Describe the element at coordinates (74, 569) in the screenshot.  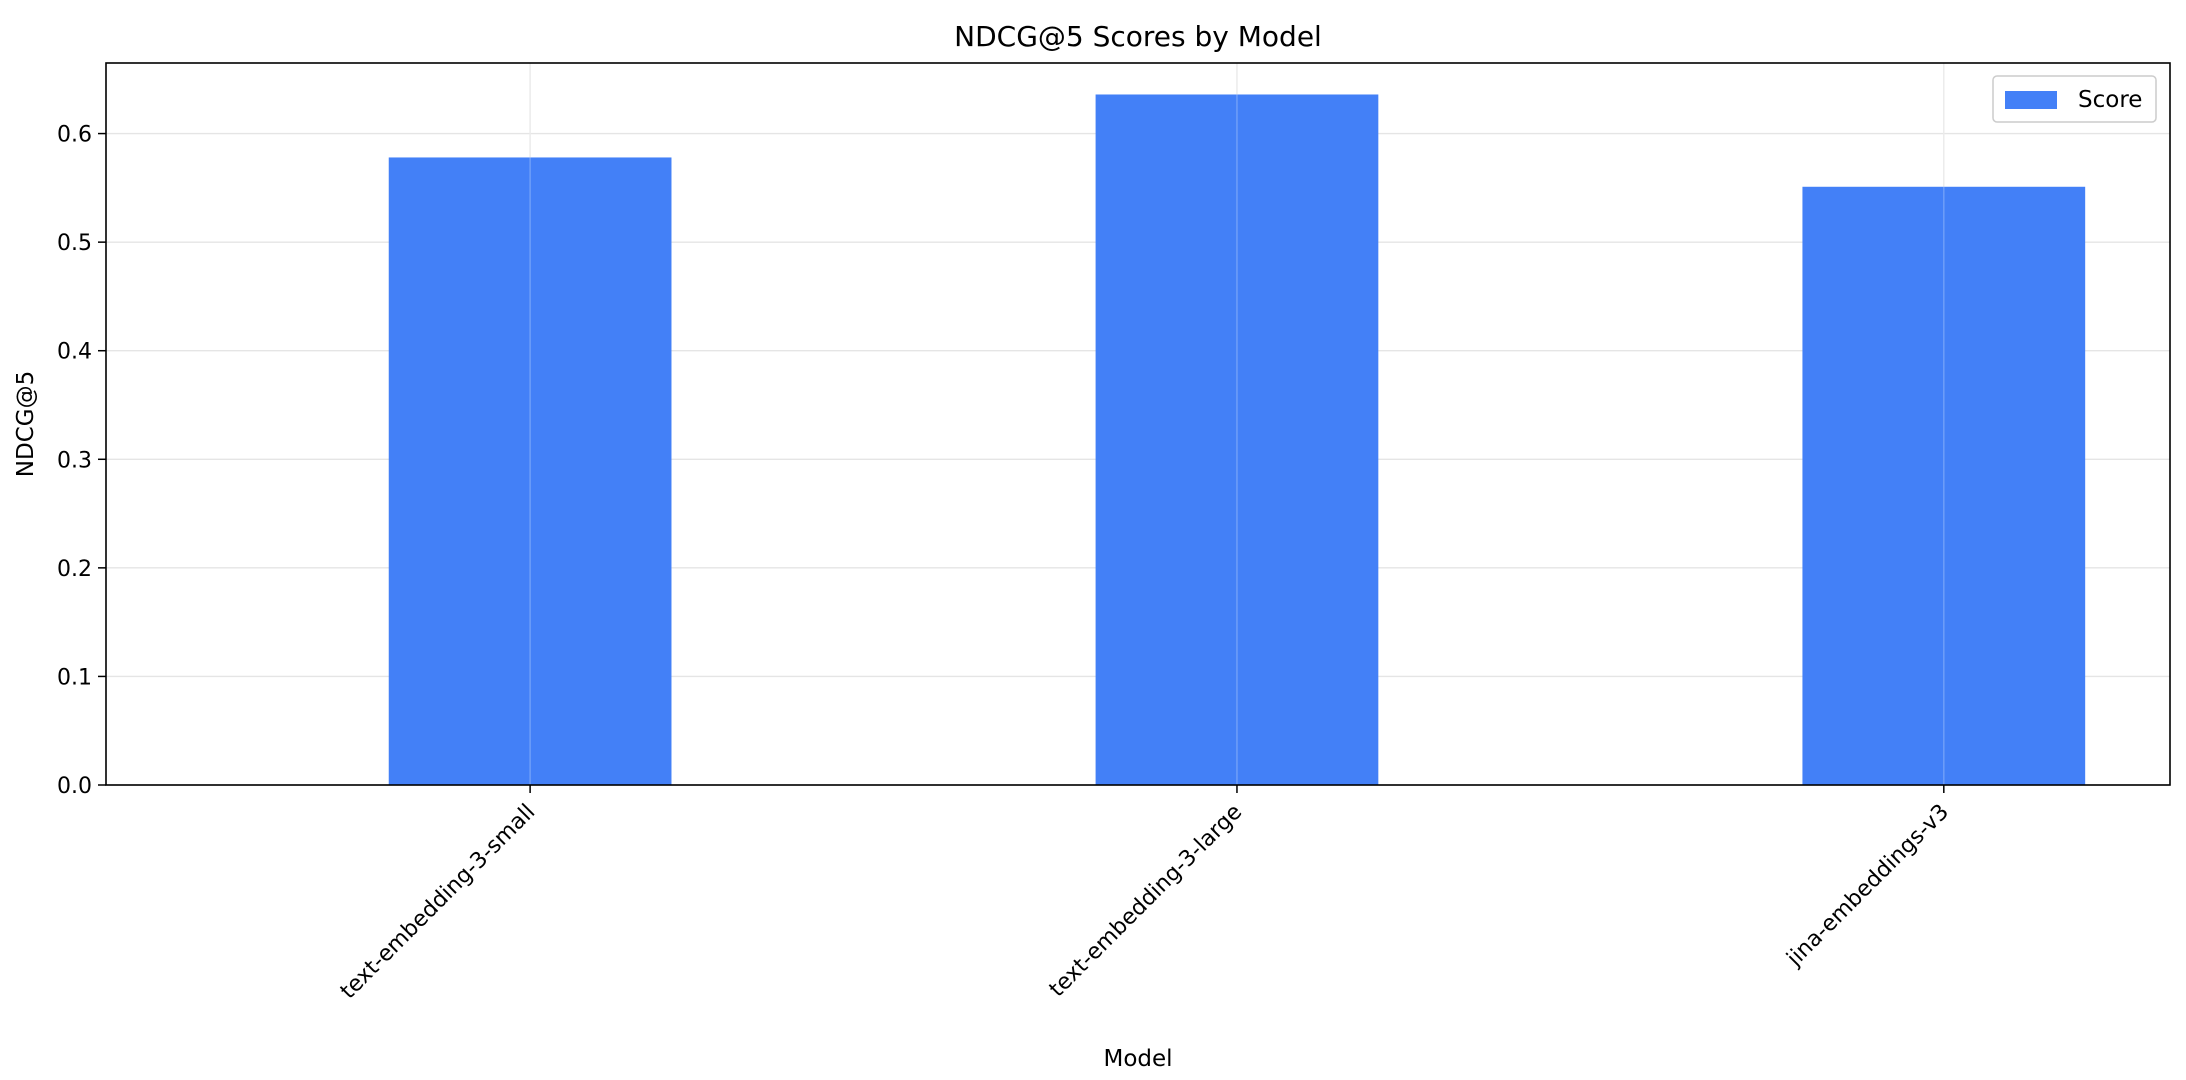
I see `y-tick-label: 0.2` at that location.